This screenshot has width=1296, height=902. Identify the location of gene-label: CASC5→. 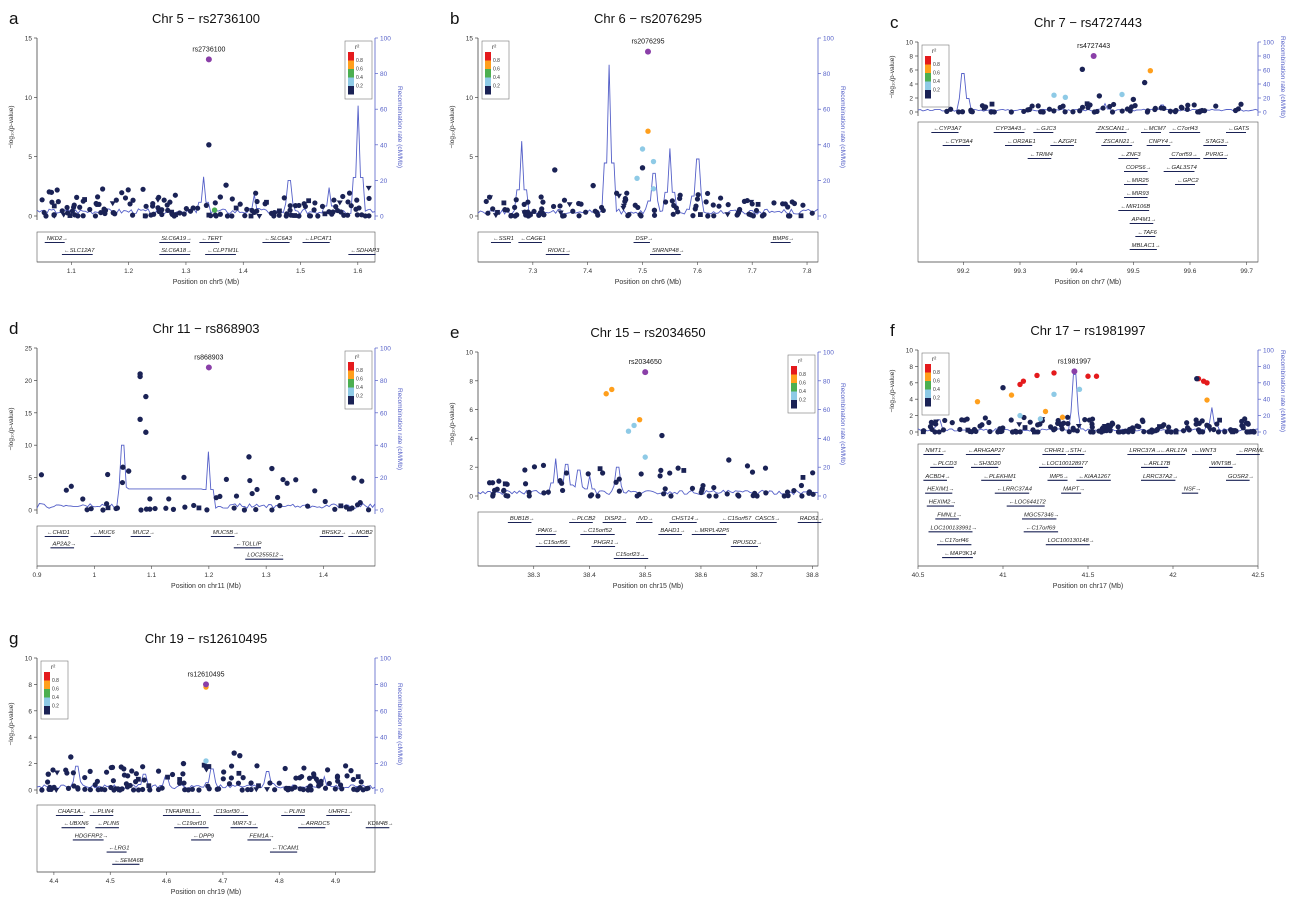
(767, 519).